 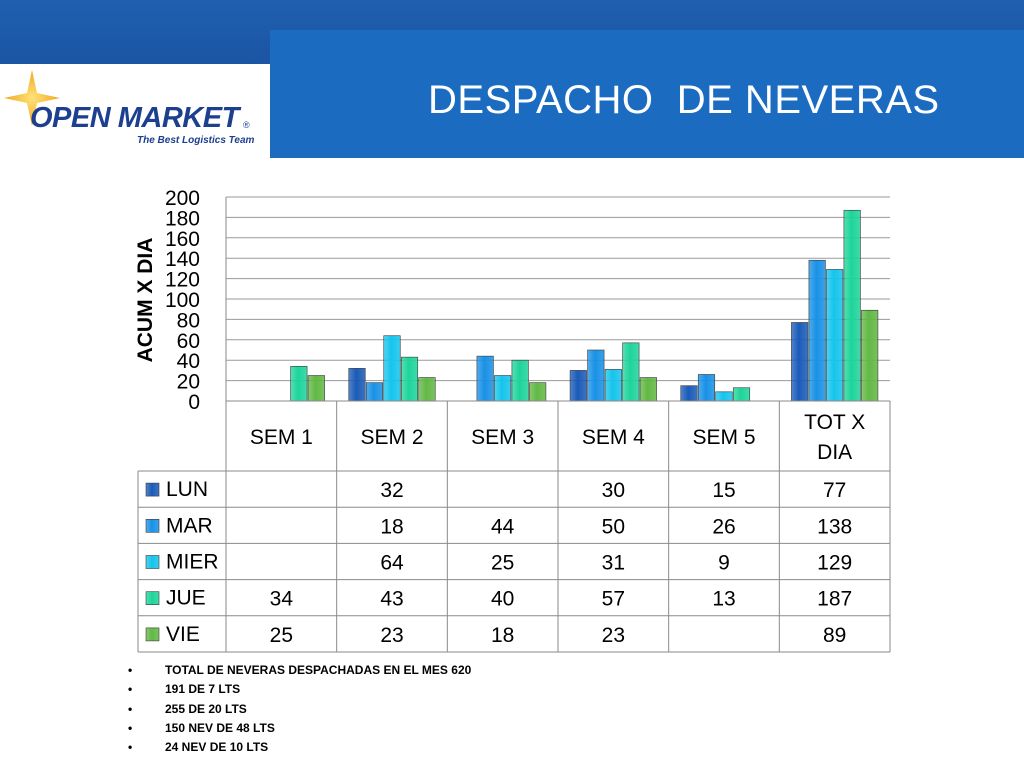 I want to click on company-logo: OPEN MARKET ® The Best Logistics Team, so click(x=135, y=111).